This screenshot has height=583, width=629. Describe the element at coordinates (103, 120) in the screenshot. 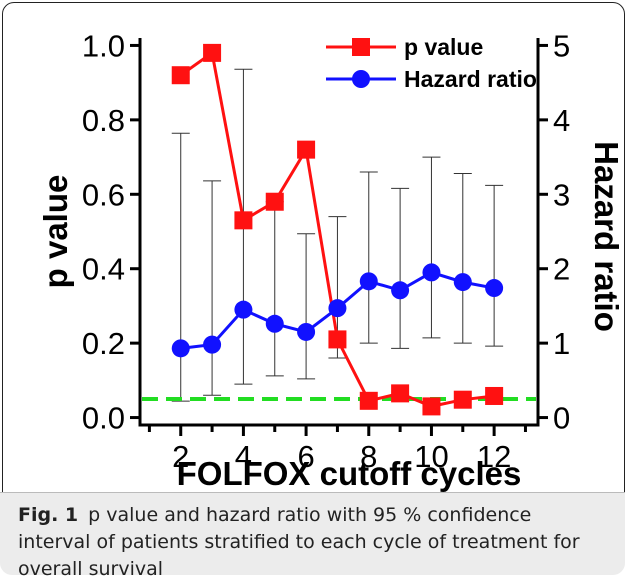

I see `y-left-tick-label: 0.8` at that location.